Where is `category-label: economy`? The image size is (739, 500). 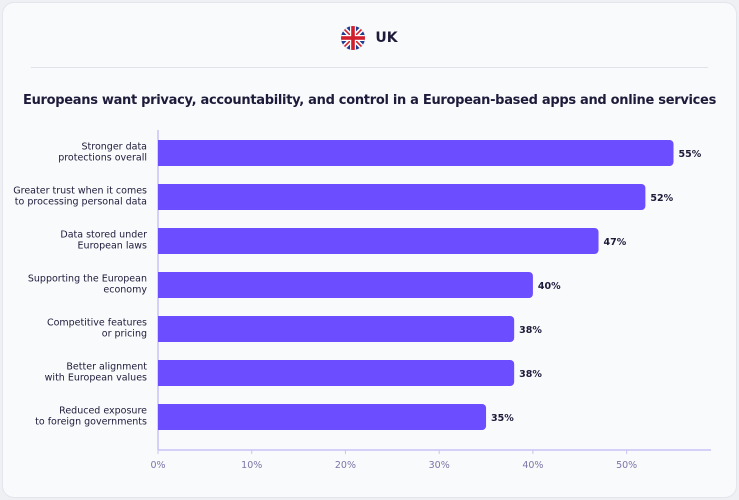 category-label: economy is located at coordinates (125, 290).